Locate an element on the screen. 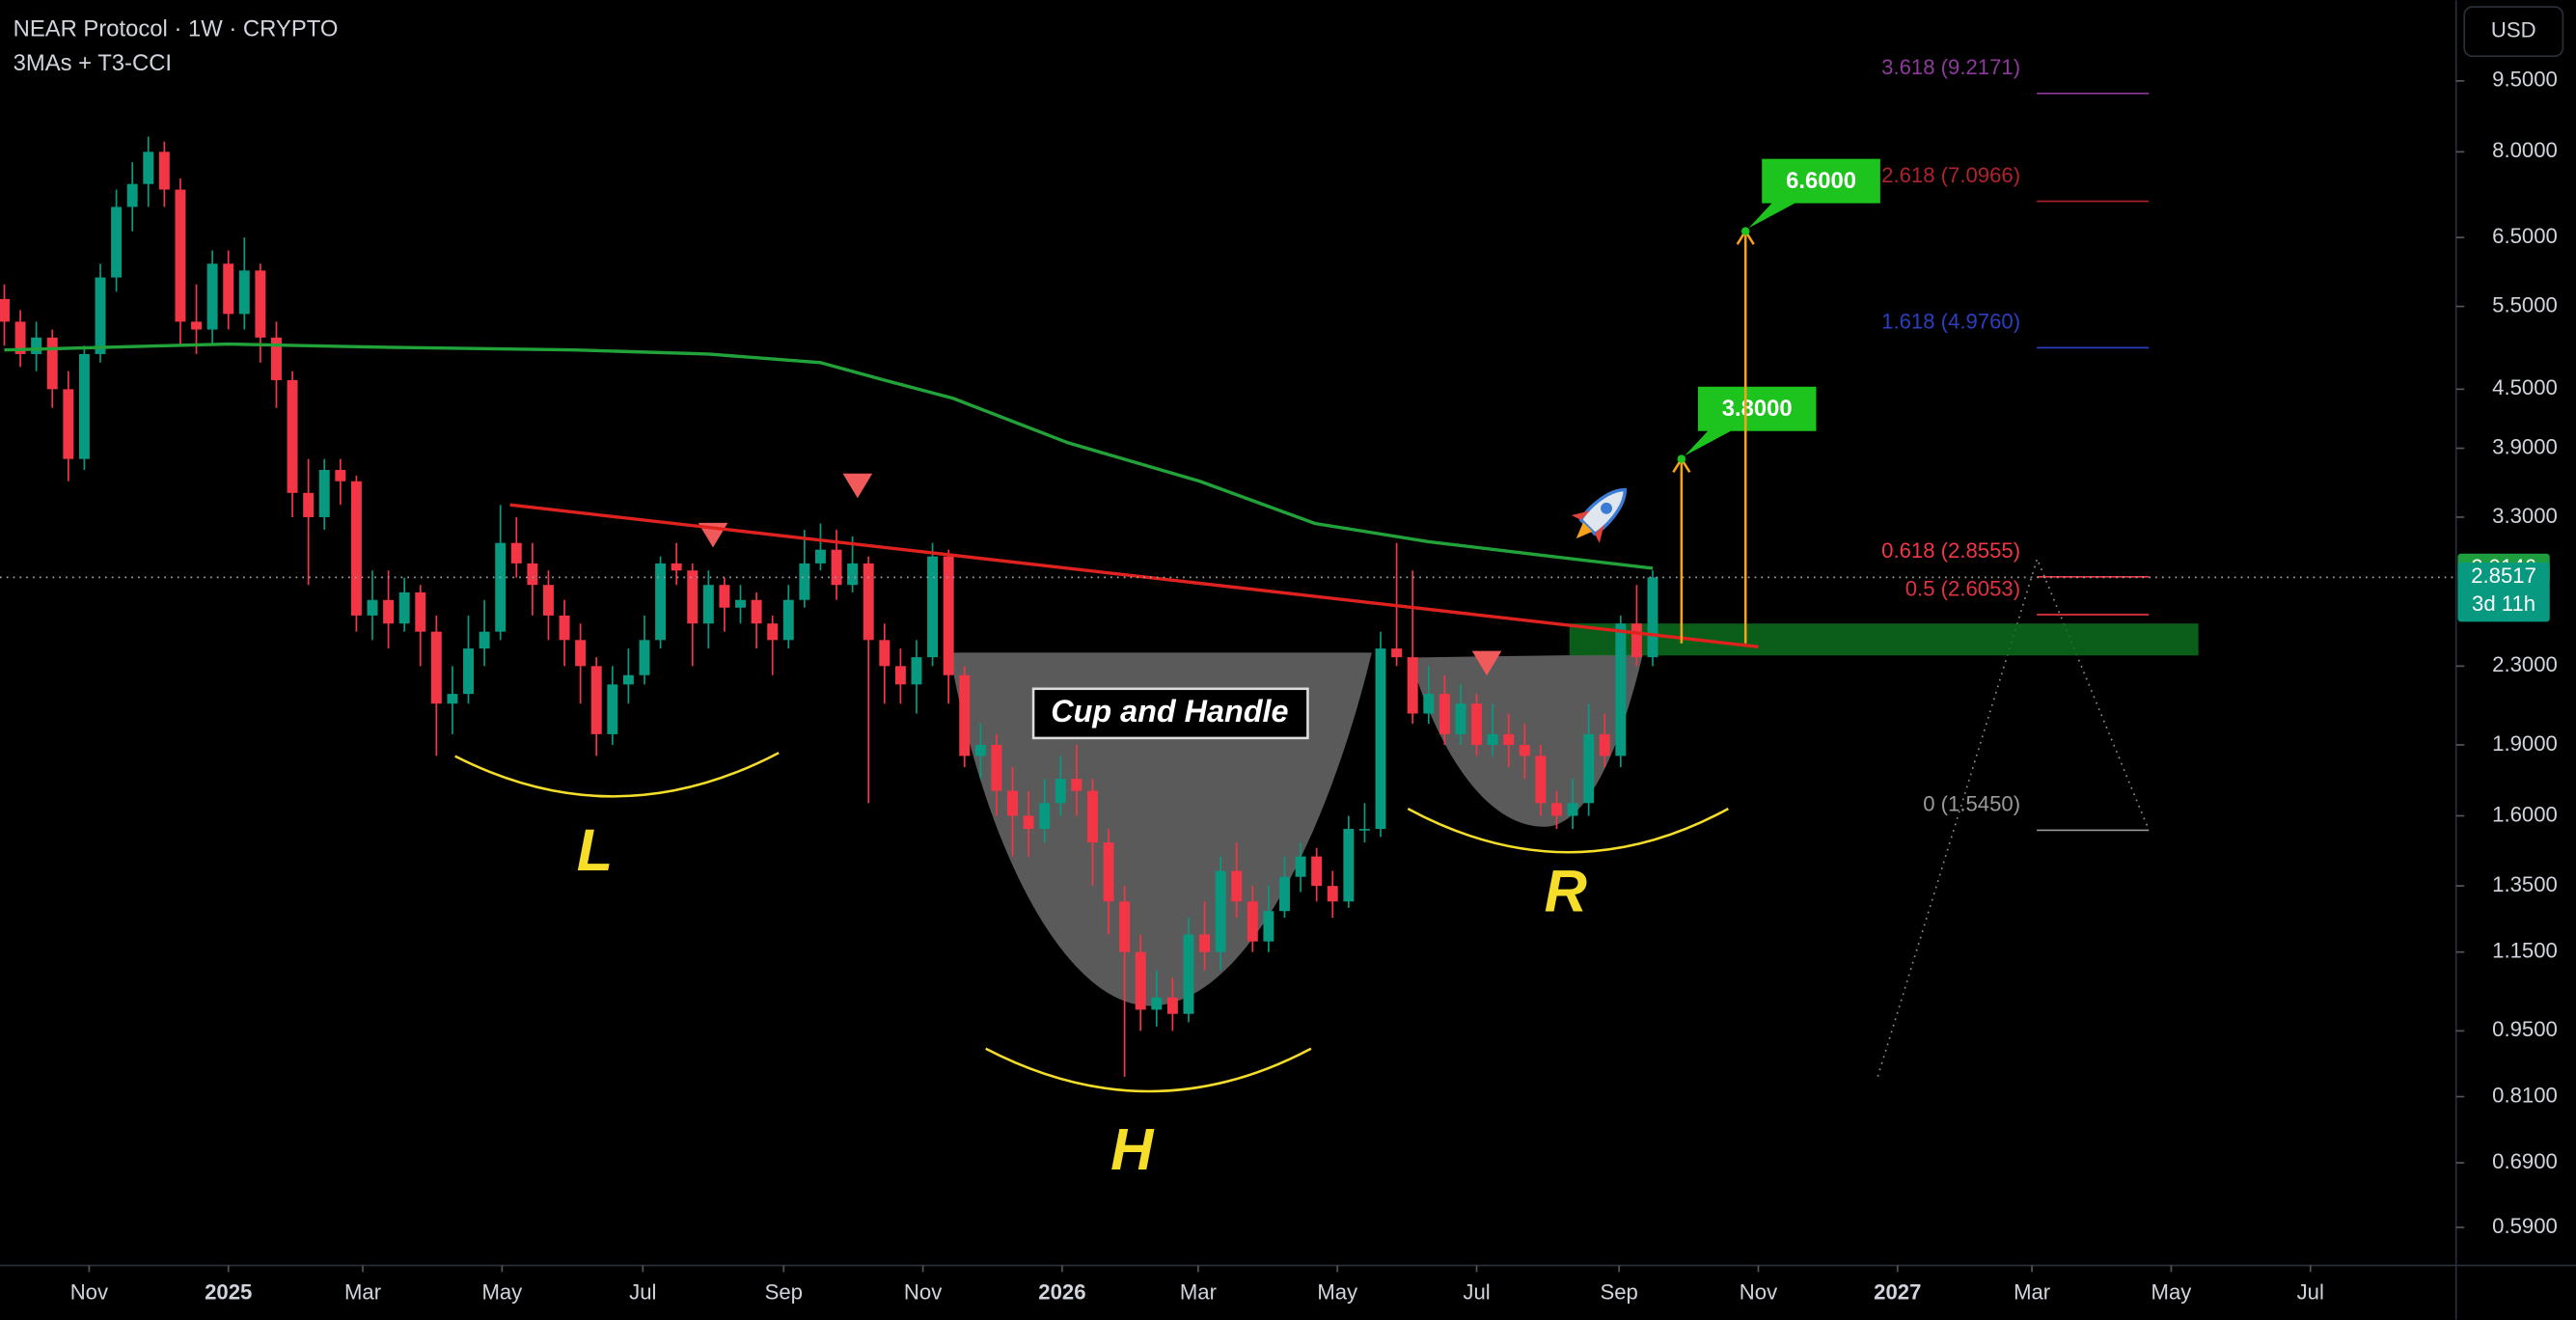  target-callout is located at coordinates (1814, 193).